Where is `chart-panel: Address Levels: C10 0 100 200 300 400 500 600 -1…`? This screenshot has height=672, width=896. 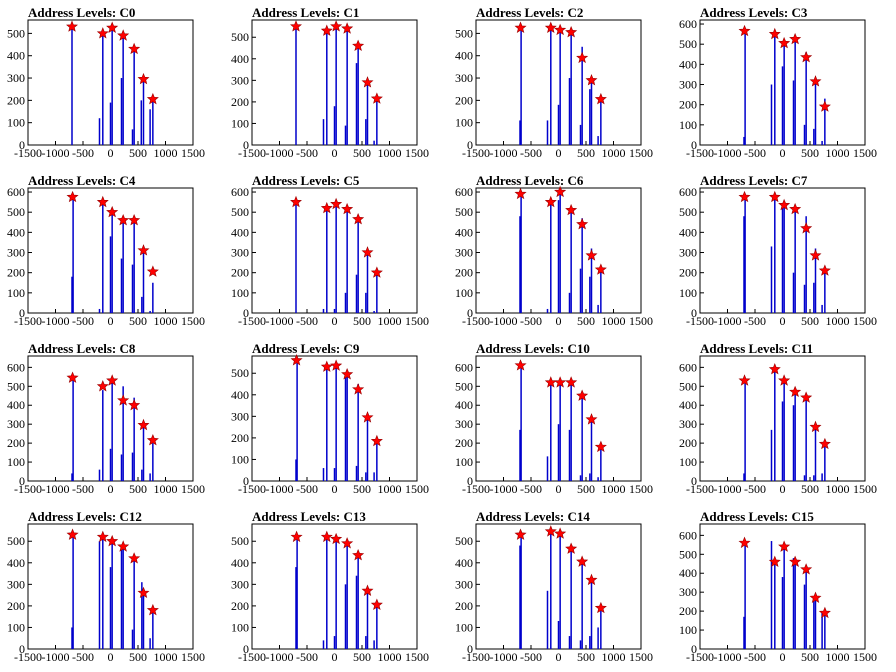
chart-panel: Address Levels: C10 0 100 200 300 400 500 600 -1… is located at coordinates (554, 418).